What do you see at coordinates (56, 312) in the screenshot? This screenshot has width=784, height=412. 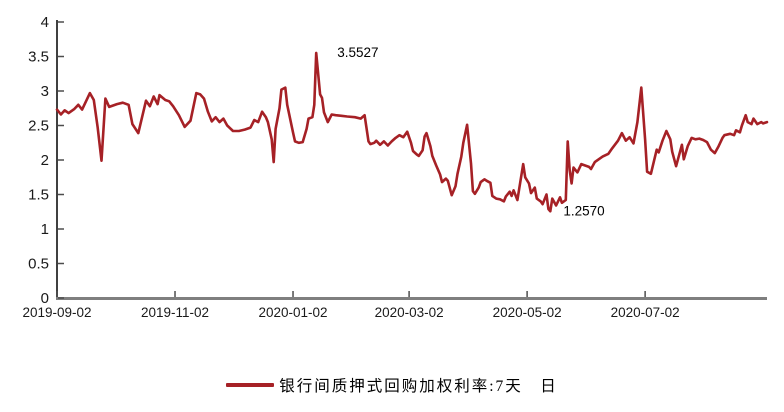 I see `x-tick-label: 2019-09-02` at bounding box center [56, 312].